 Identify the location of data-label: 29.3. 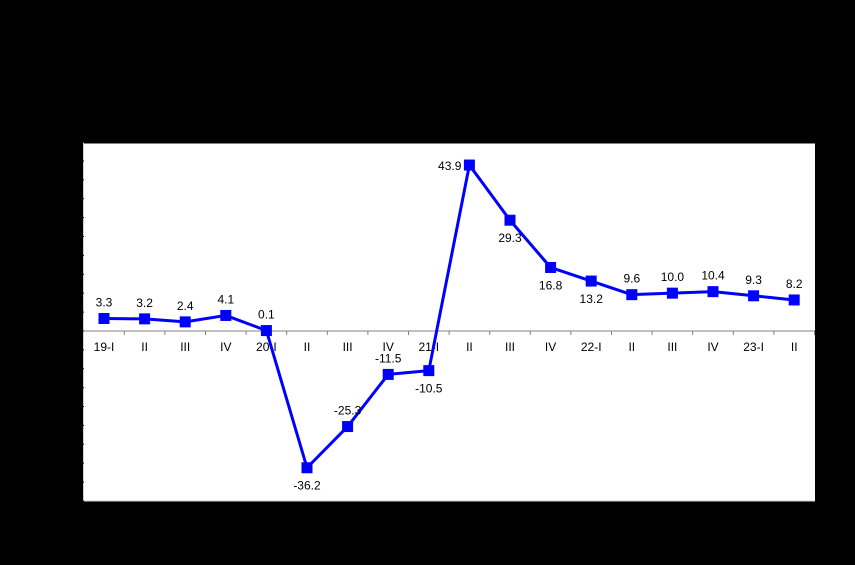
(510, 238).